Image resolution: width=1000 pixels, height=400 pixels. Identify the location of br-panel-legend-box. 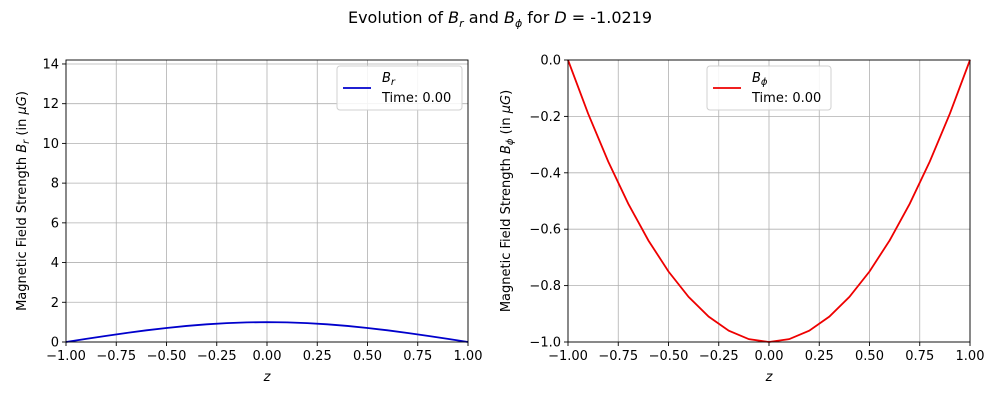
(399, 88).